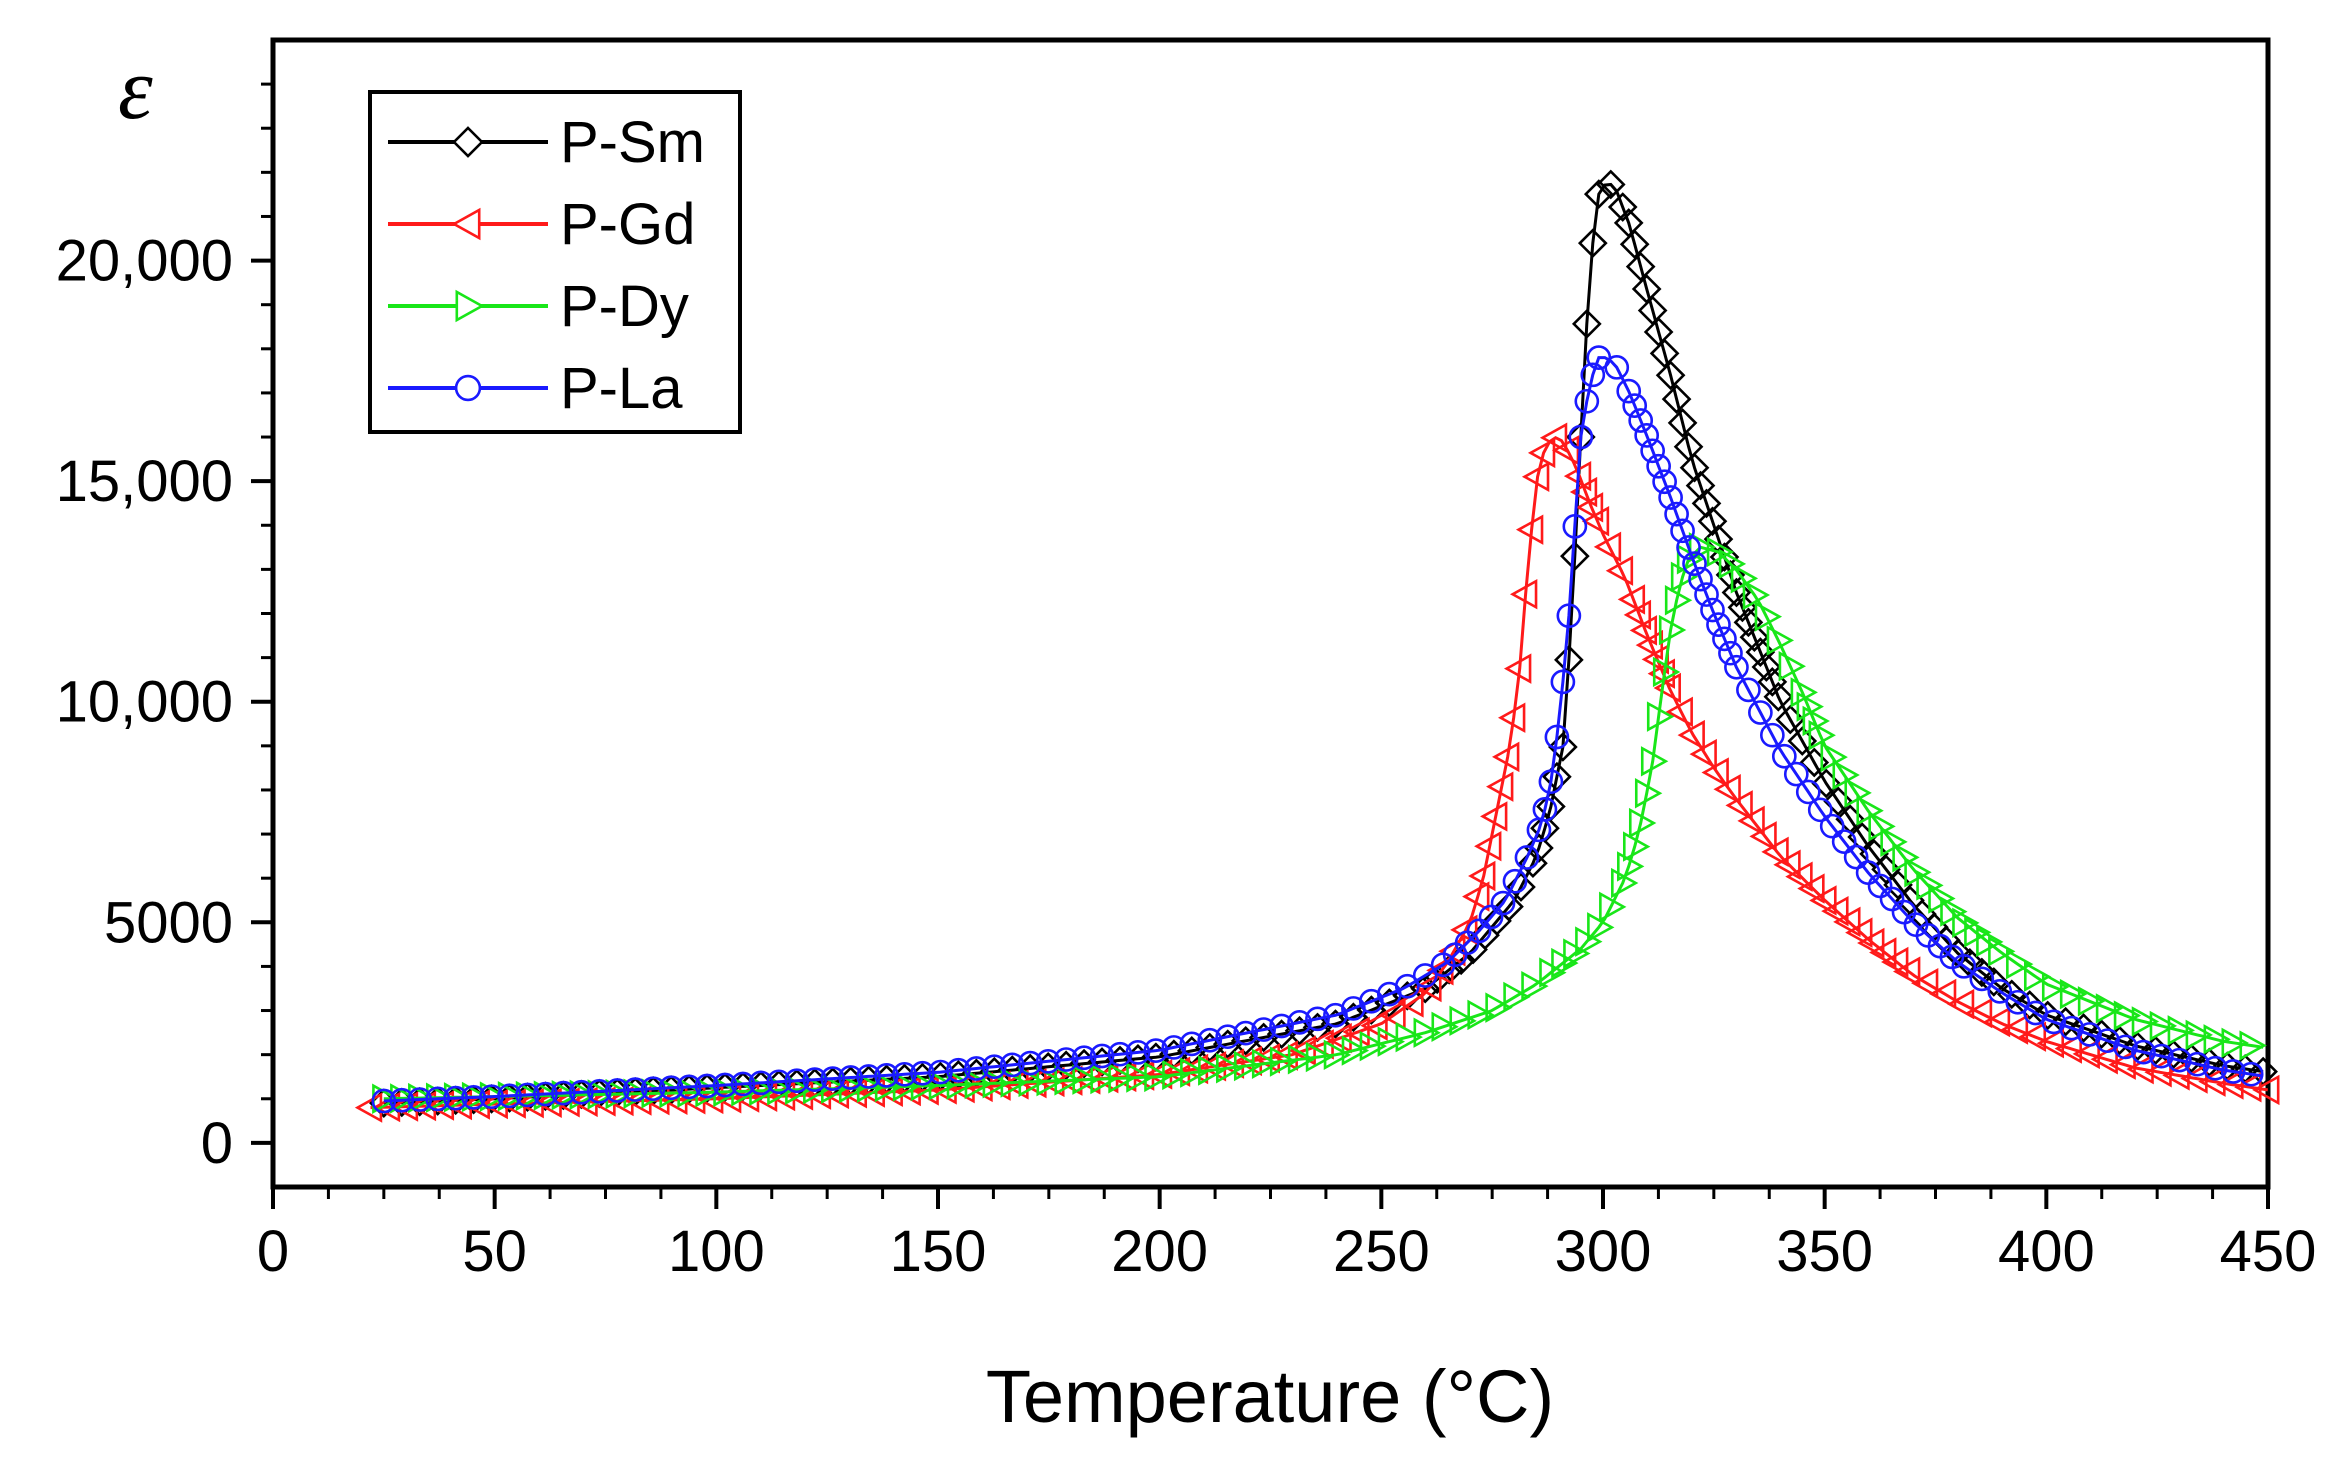 This screenshot has width=2335, height=1467. I want to click on y-axis-label: ε, so click(135, 89).